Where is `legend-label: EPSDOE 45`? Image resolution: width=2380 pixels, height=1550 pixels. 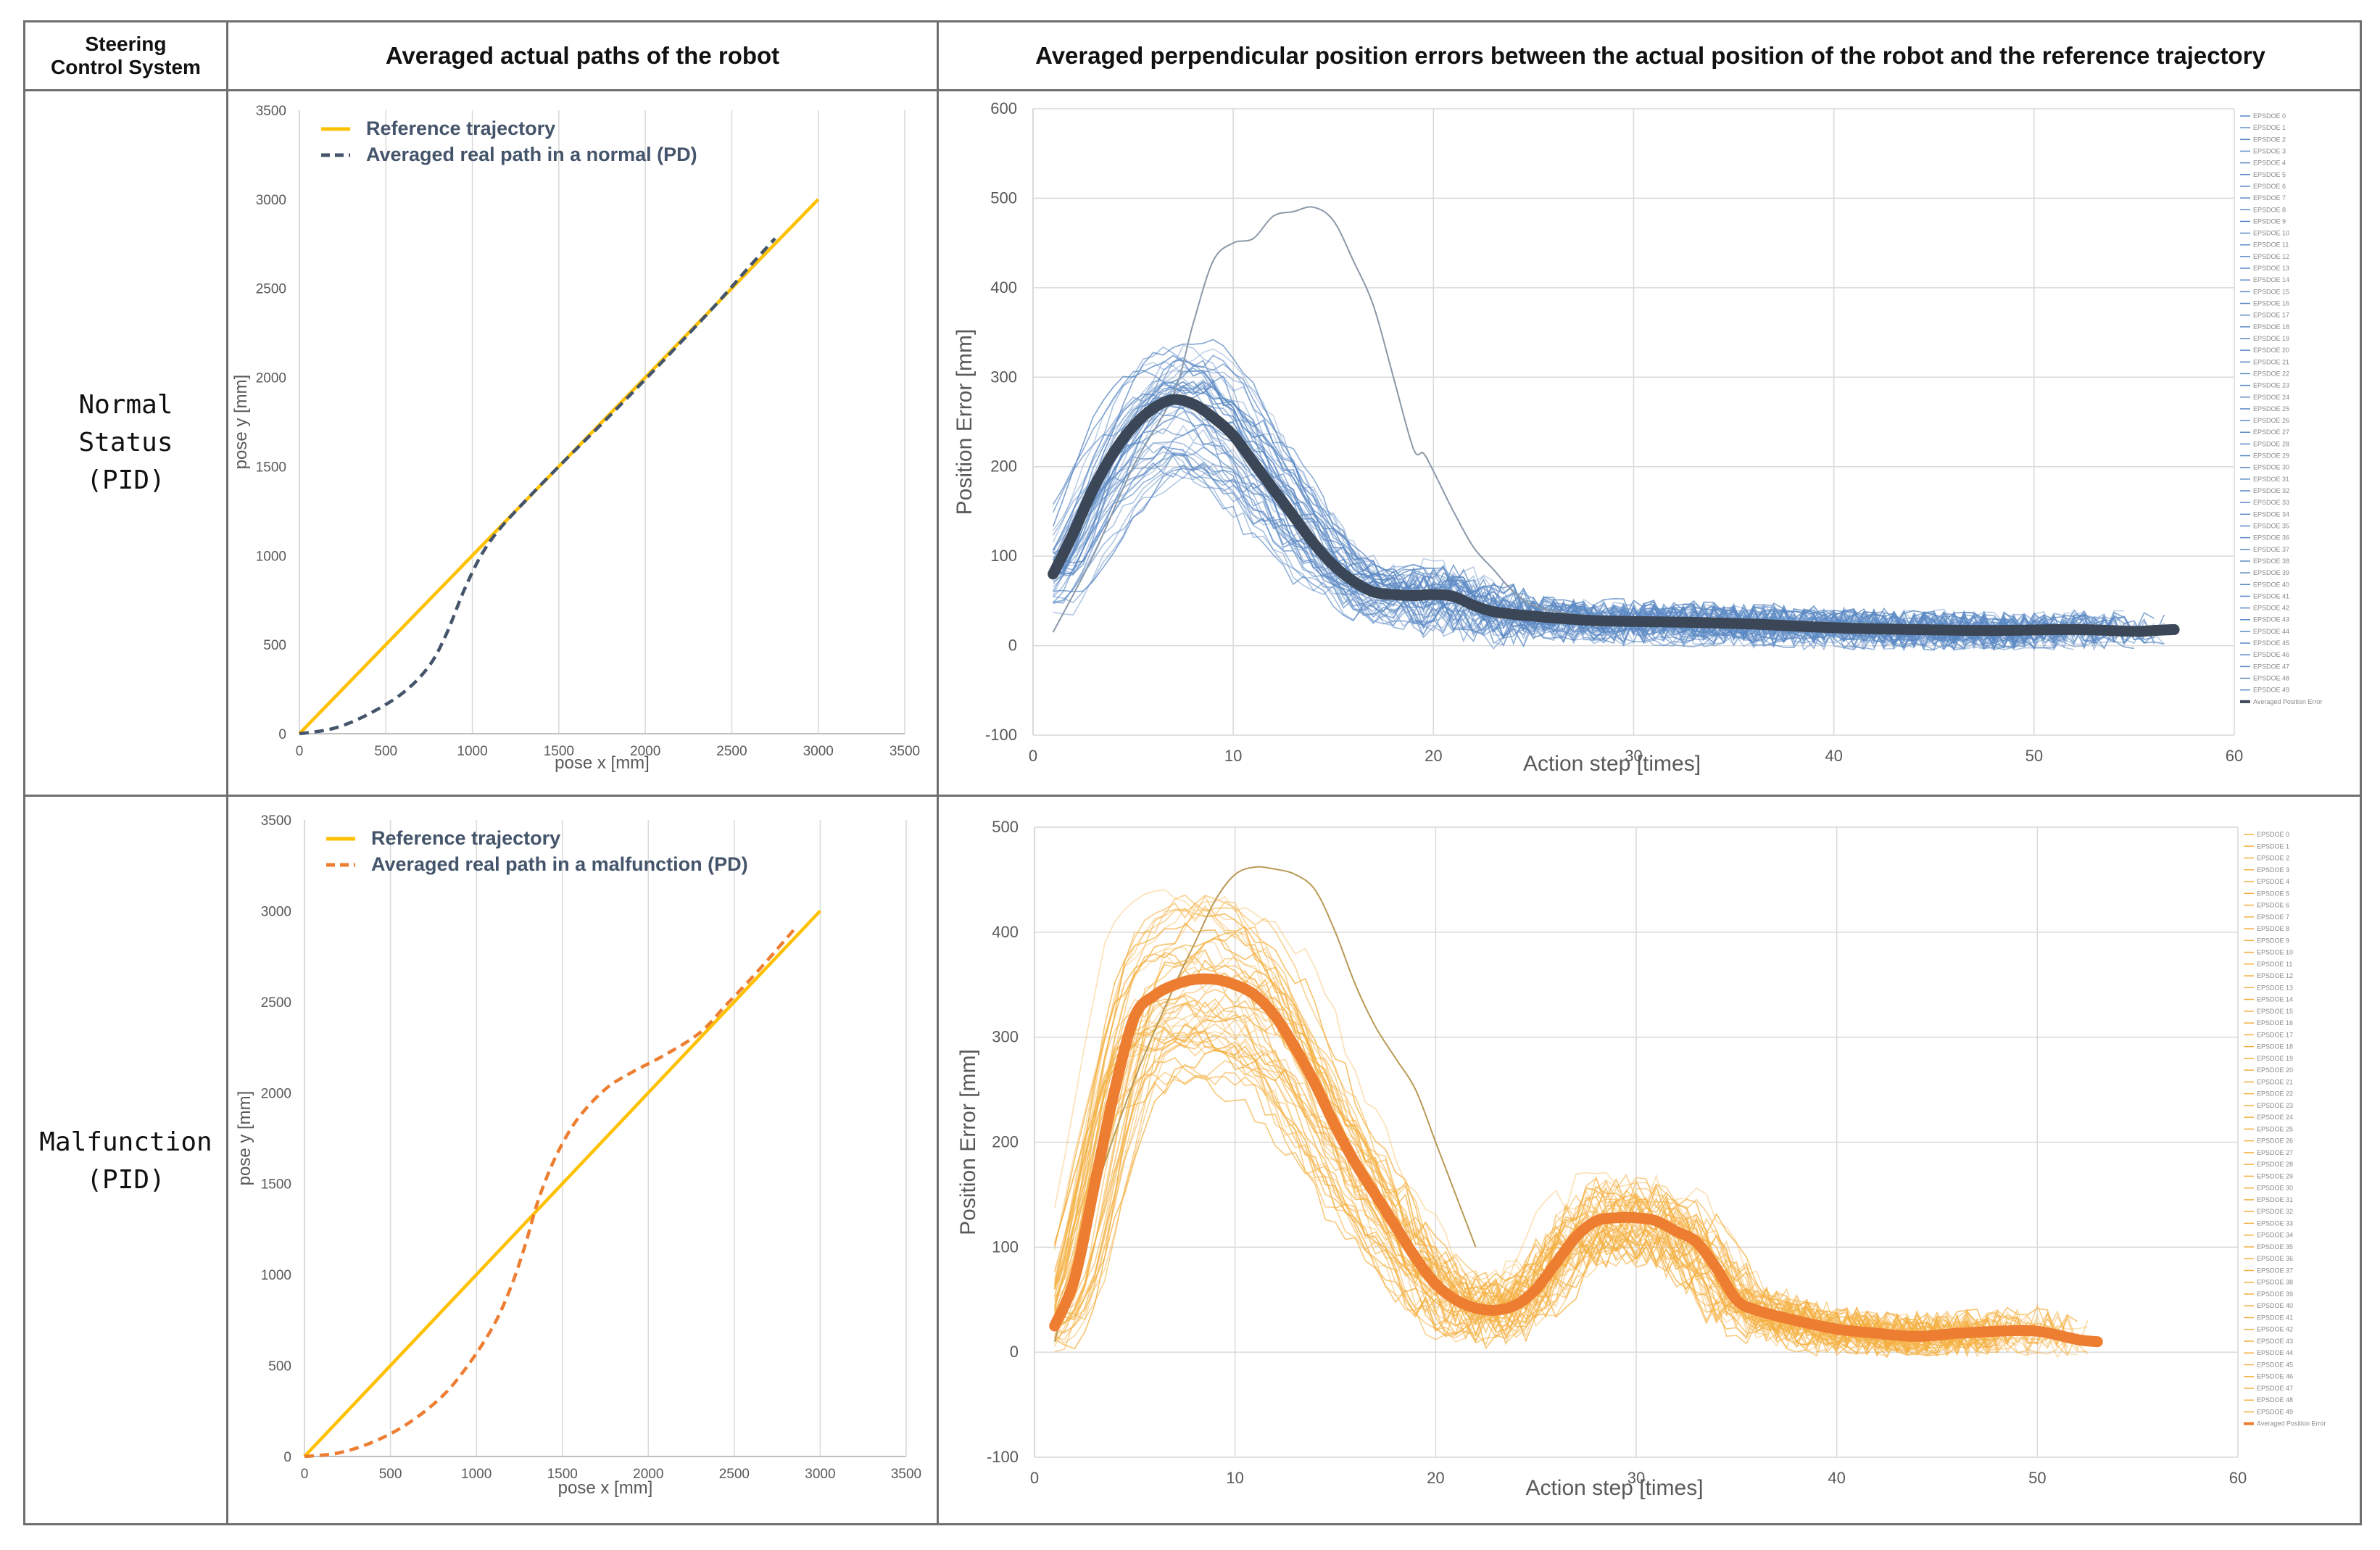
legend-label: EPSDOE 45 is located at coordinates (2271, 643).